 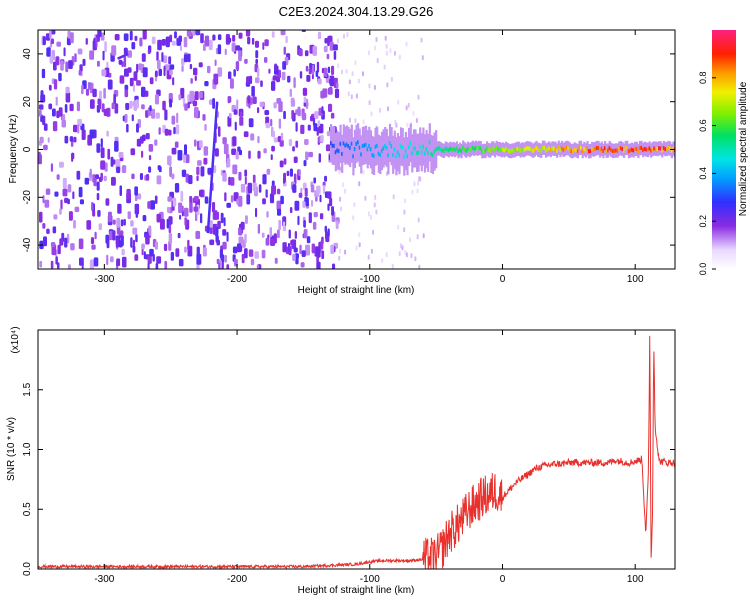 What do you see at coordinates (635, 579) in the screenshot?
I see `x-tick-label: 100` at bounding box center [635, 579].